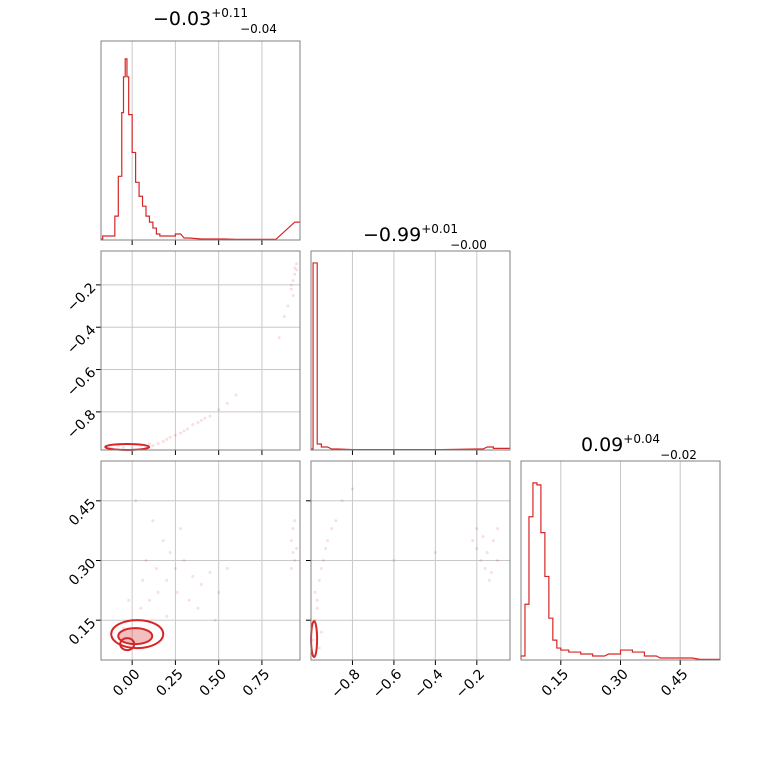  I want to click on title-value: 0.09, so click(602, 445).